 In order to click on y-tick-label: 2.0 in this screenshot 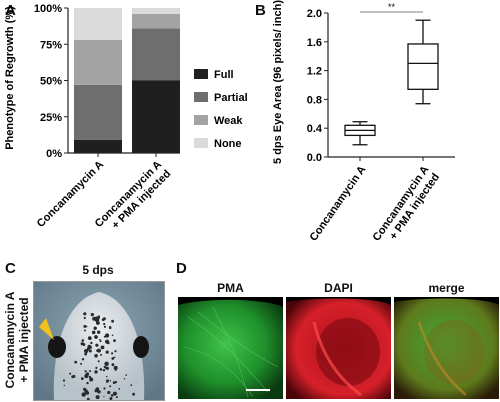, I will do `click(314, 14)`.